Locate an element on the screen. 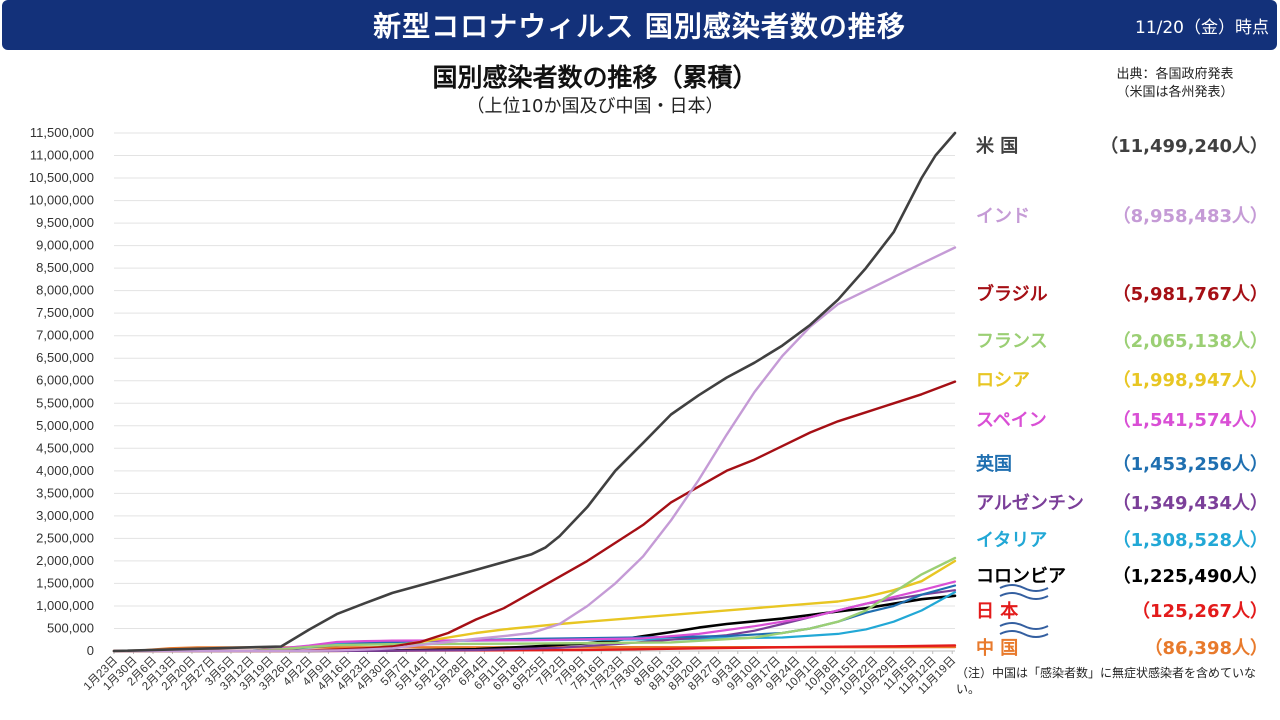  y-tick-label: 9,000,000 is located at coordinates (65, 245).